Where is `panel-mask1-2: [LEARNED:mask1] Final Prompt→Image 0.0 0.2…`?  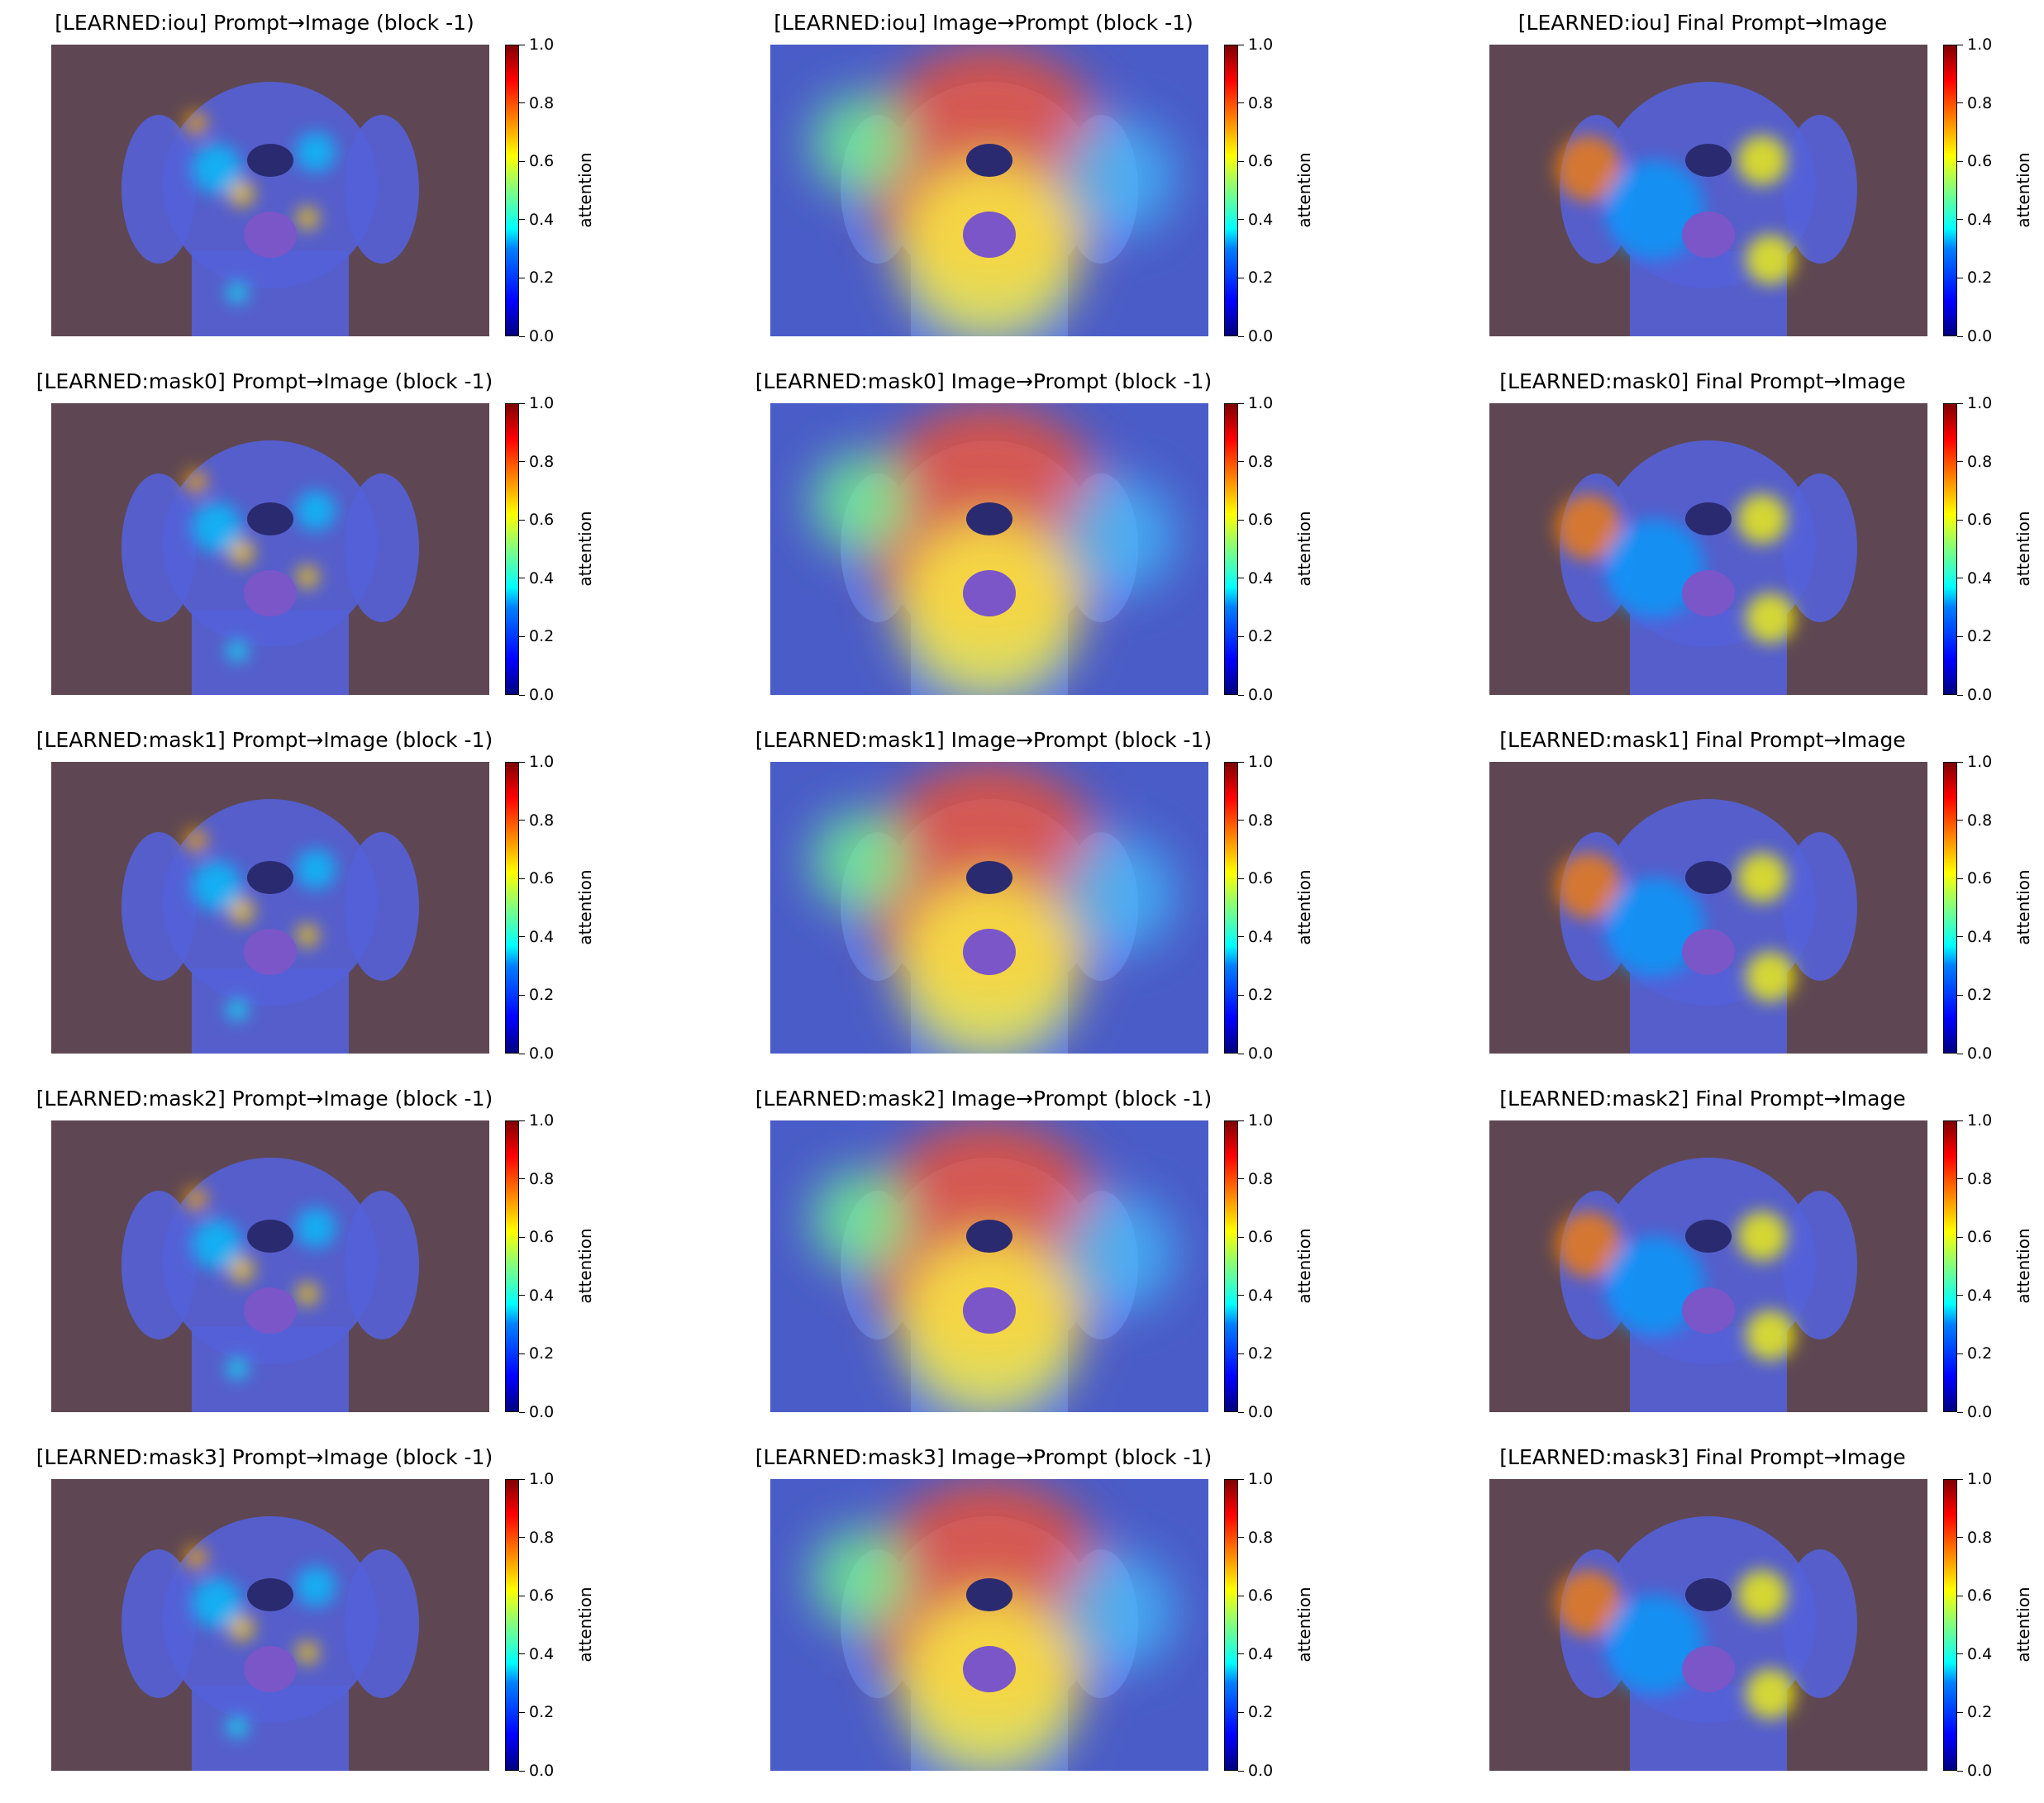
panel-mask1-2: [LEARNED:mask1] Final Prompt→Image 0.0 0.2… is located at coordinates (1741, 902).